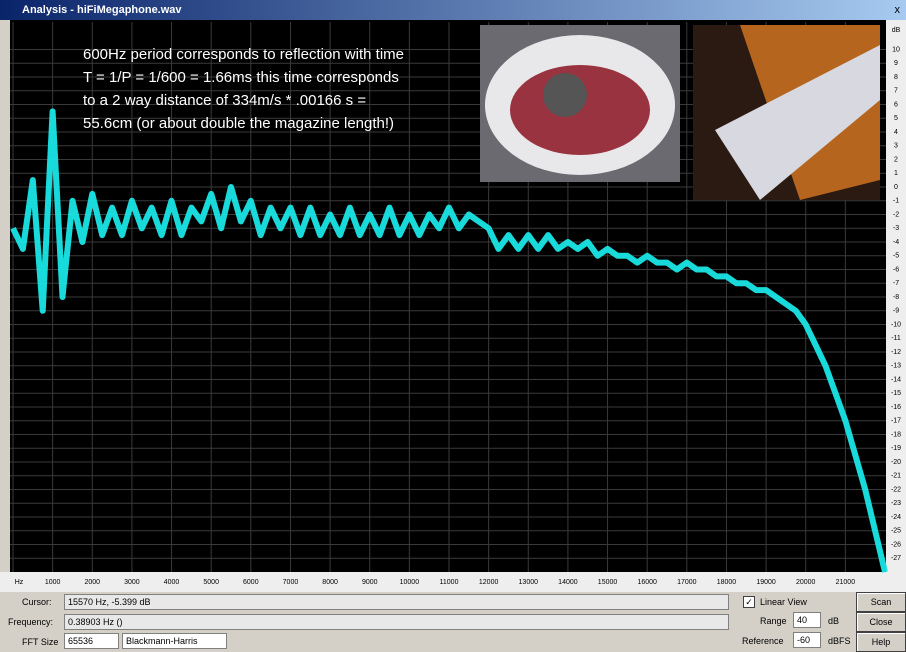 The width and height of the screenshot is (906, 652). I want to click on x-tick-label: 20000, so click(806, 582).